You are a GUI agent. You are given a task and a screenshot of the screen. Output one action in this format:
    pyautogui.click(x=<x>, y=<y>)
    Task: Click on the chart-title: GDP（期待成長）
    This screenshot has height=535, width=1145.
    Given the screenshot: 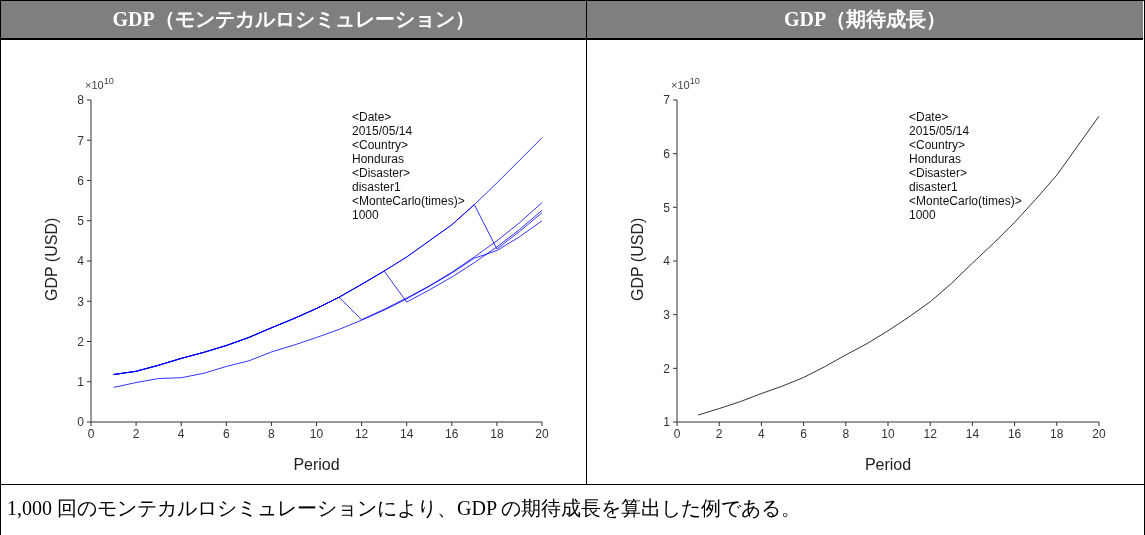 What is the action you would take?
    pyautogui.click(x=865, y=20)
    